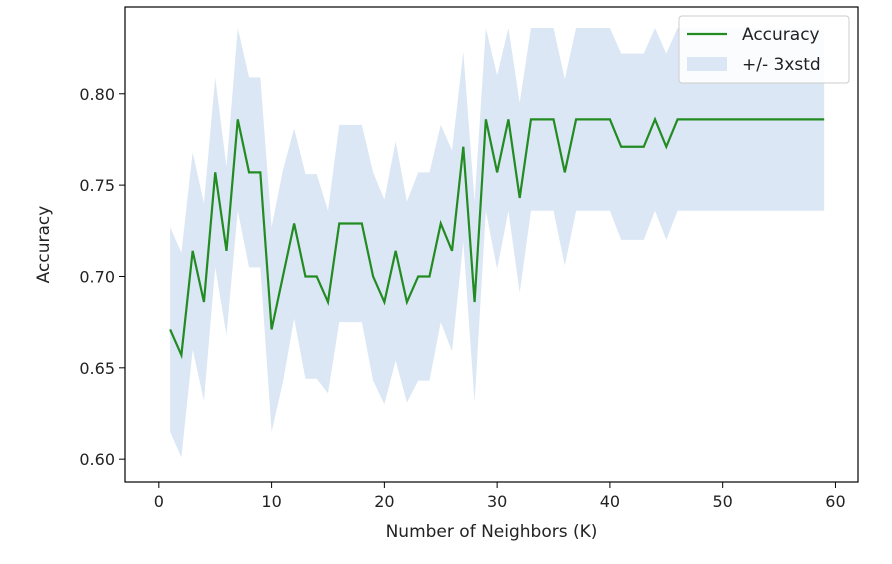 The width and height of the screenshot is (892, 564). What do you see at coordinates (44, 245) in the screenshot?
I see `y-axis-label: Accuracy` at bounding box center [44, 245].